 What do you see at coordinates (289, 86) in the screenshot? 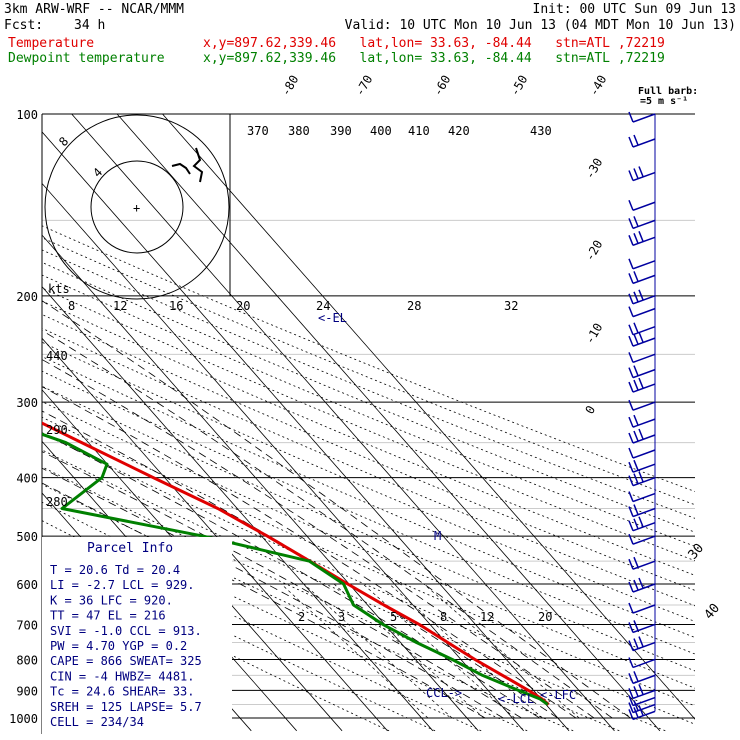
I see `isotherm-label: -80` at bounding box center [289, 86].